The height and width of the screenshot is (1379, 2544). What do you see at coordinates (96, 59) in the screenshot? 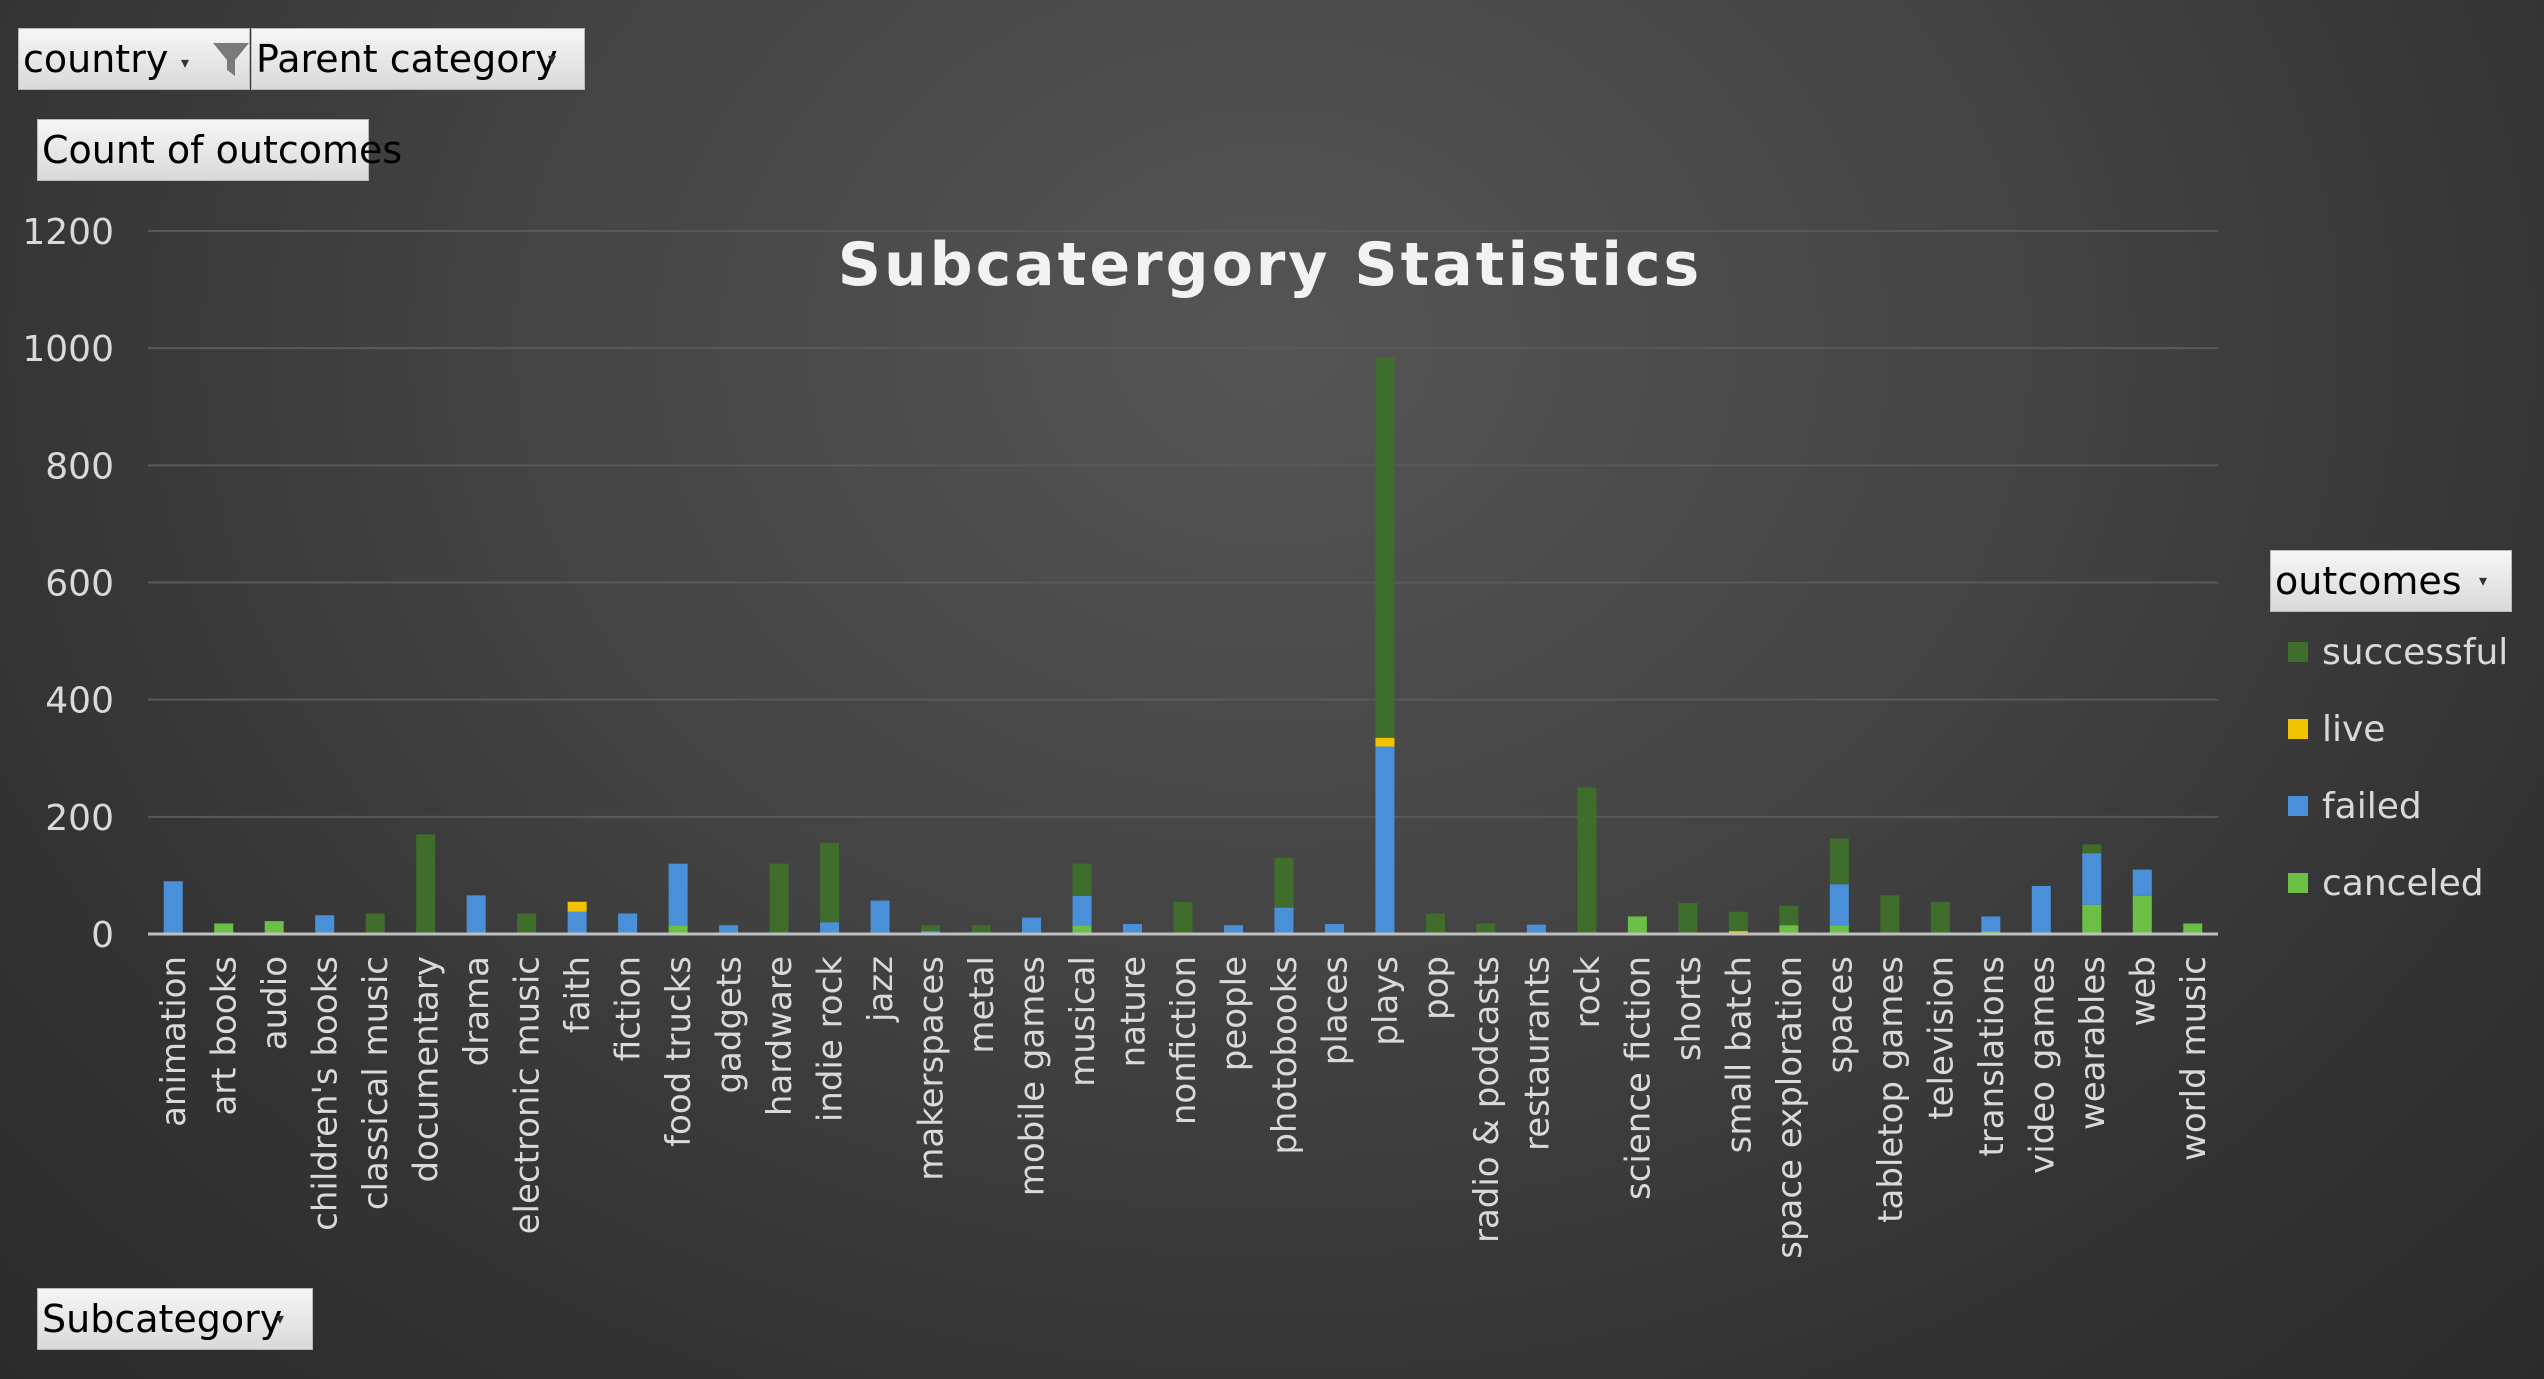
I see `country-filter-label: country` at bounding box center [96, 59].